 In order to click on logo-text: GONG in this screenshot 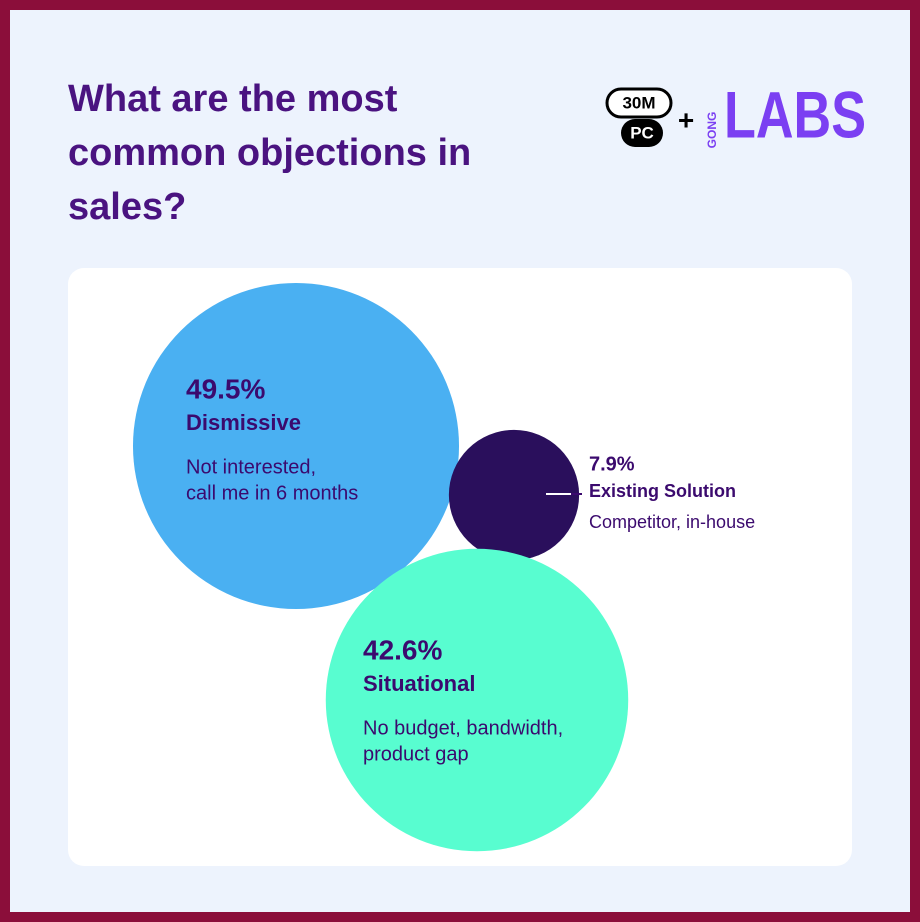, I will do `click(712, 130)`.